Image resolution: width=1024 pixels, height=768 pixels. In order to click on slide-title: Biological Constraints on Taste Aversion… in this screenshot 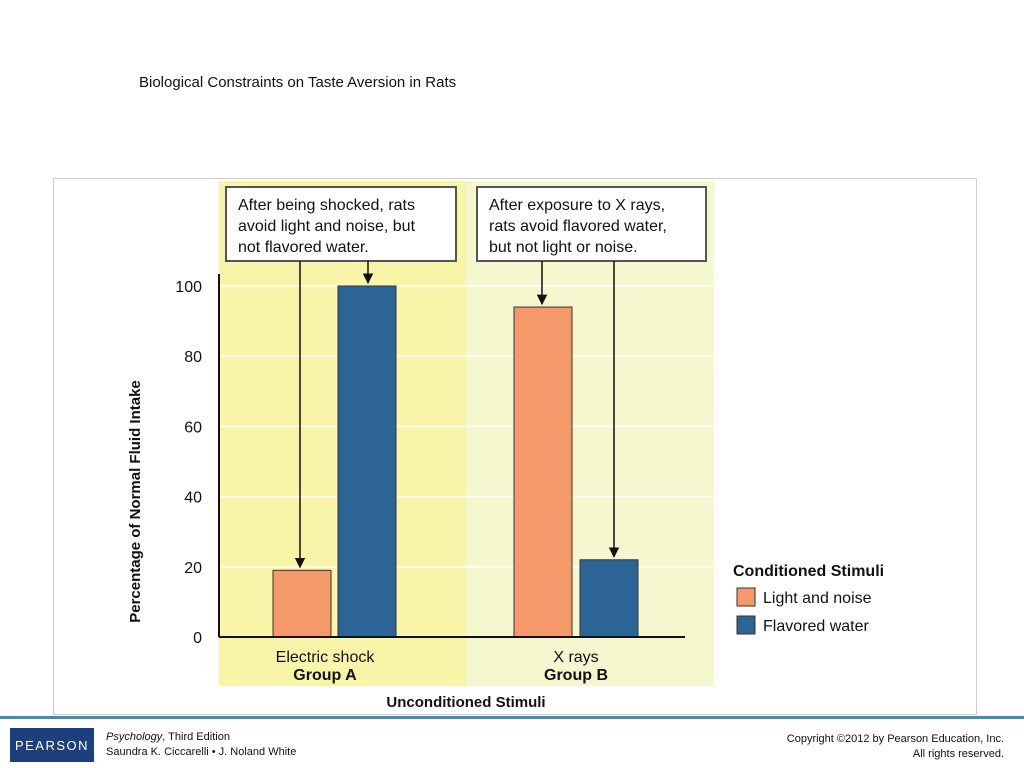, I will do `click(298, 82)`.